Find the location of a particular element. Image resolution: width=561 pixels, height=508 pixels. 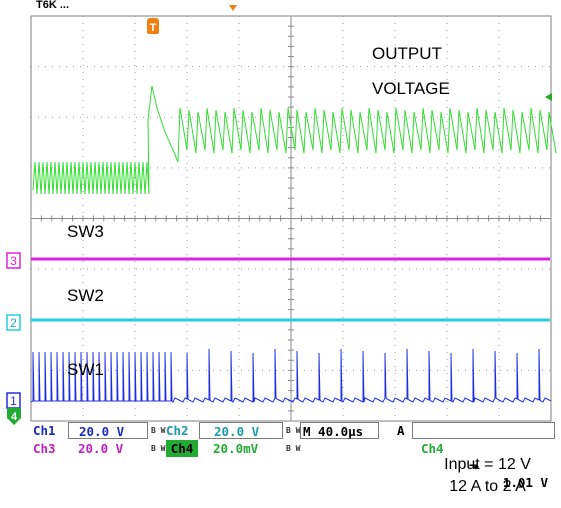

ch2-name: Ch2 is located at coordinates (177, 430).